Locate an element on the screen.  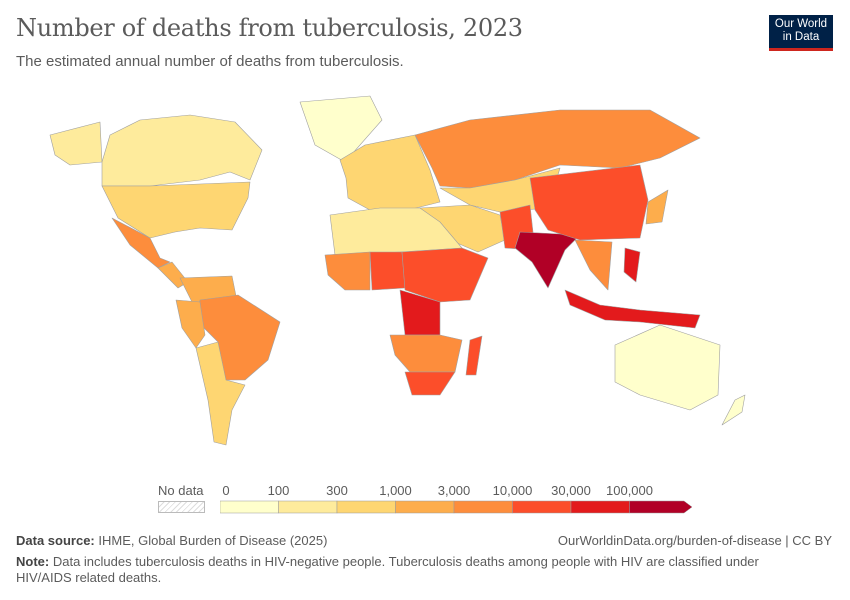
region-india is located at coordinates (547, 260).